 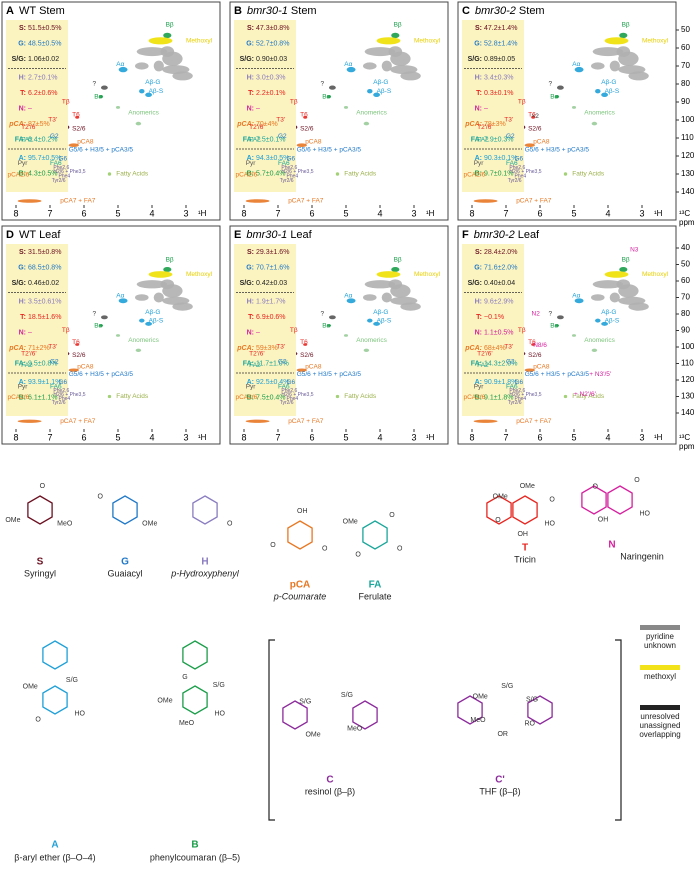 I want to click on row-label: pCA:, so click(x=245, y=124).